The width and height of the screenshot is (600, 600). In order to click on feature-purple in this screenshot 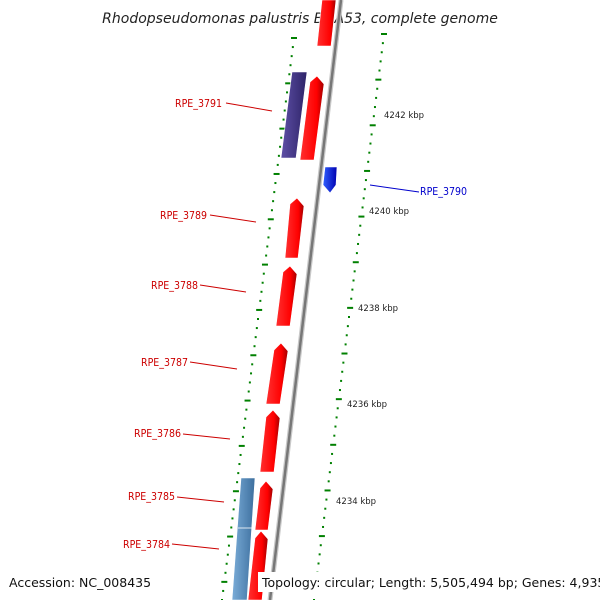, I will do `click(294, 115)`.